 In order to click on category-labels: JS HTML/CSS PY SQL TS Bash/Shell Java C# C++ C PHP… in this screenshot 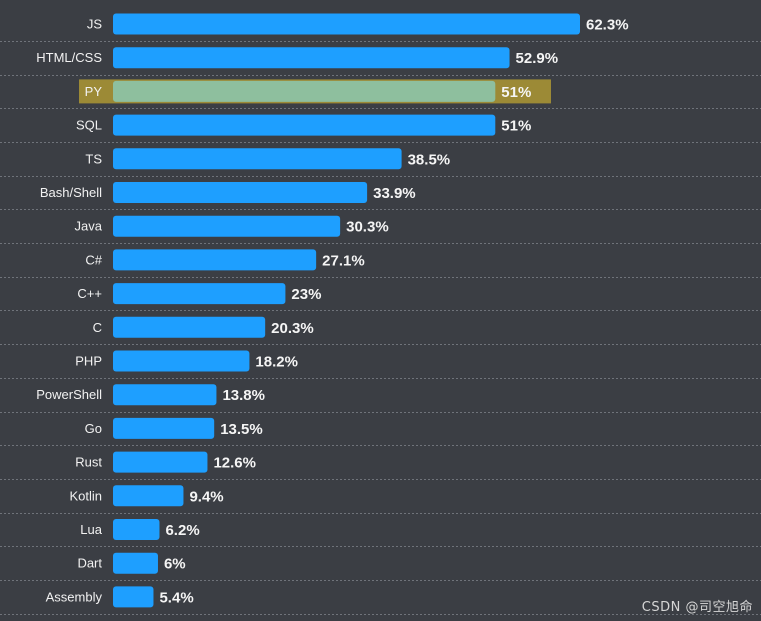, I will do `click(69, 311)`.